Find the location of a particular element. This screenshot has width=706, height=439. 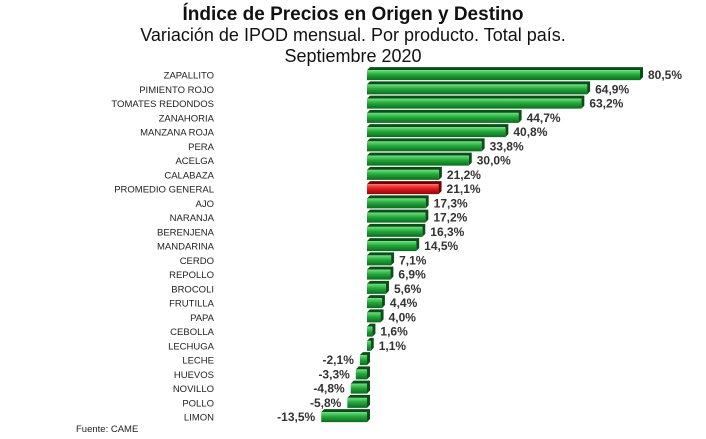

value-label: 21,1% is located at coordinates (464, 189).